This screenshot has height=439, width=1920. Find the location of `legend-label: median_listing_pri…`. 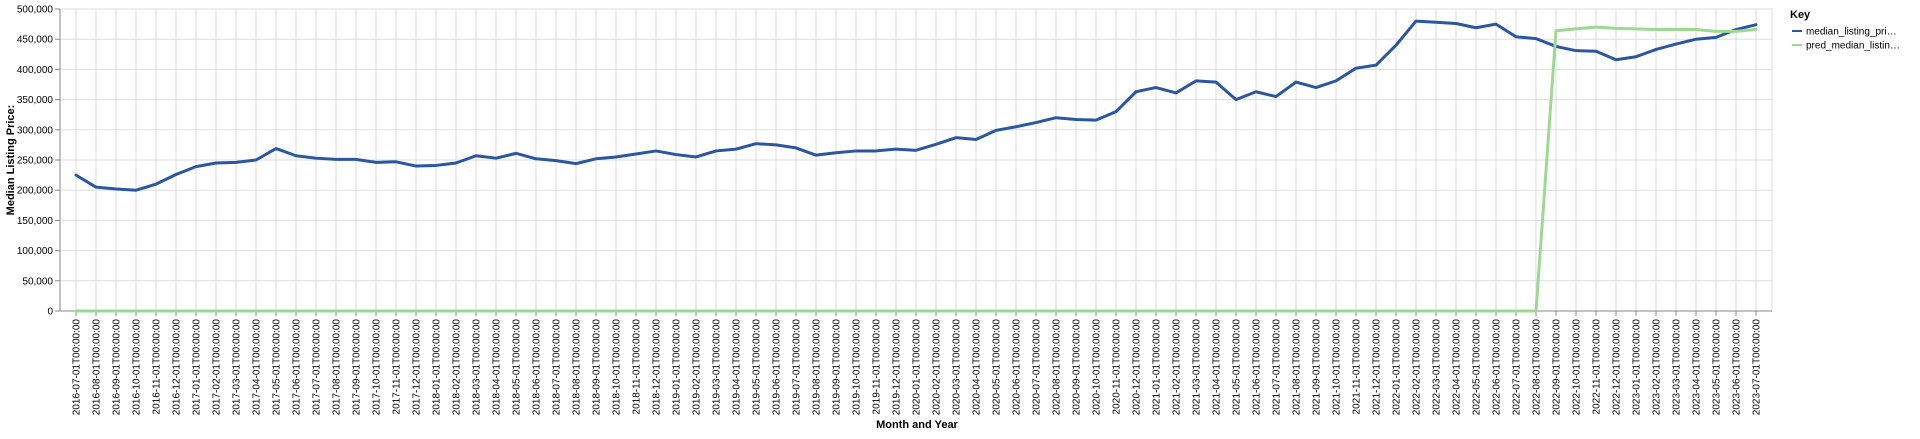

legend-label: median_listing_pri… is located at coordinates (1851, 32).